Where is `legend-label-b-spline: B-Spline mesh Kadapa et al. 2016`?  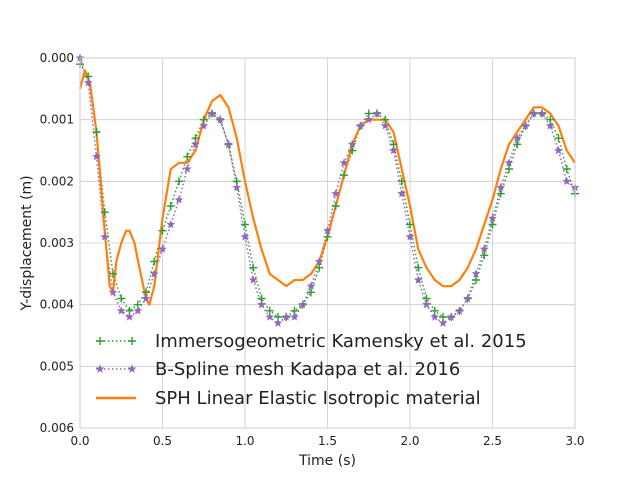 legend-label-b-spline: B-Spline mesh Kadapa et al. 2016 is located at coordinates (307, 369).